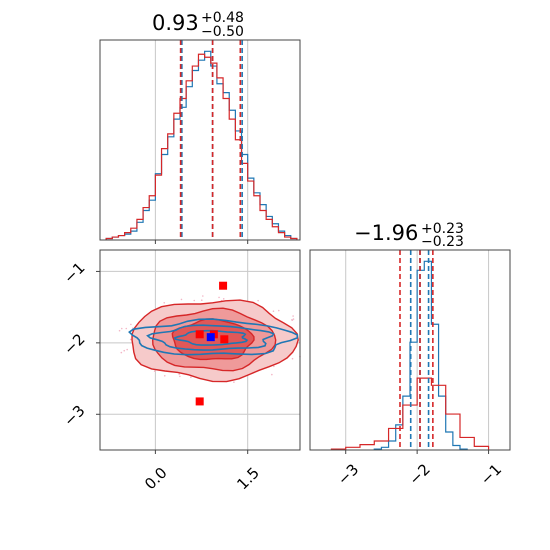  Describe the element at coordinates (348, 474) in the screenshot. I see `param-2-xtick-label: −3` at that location.